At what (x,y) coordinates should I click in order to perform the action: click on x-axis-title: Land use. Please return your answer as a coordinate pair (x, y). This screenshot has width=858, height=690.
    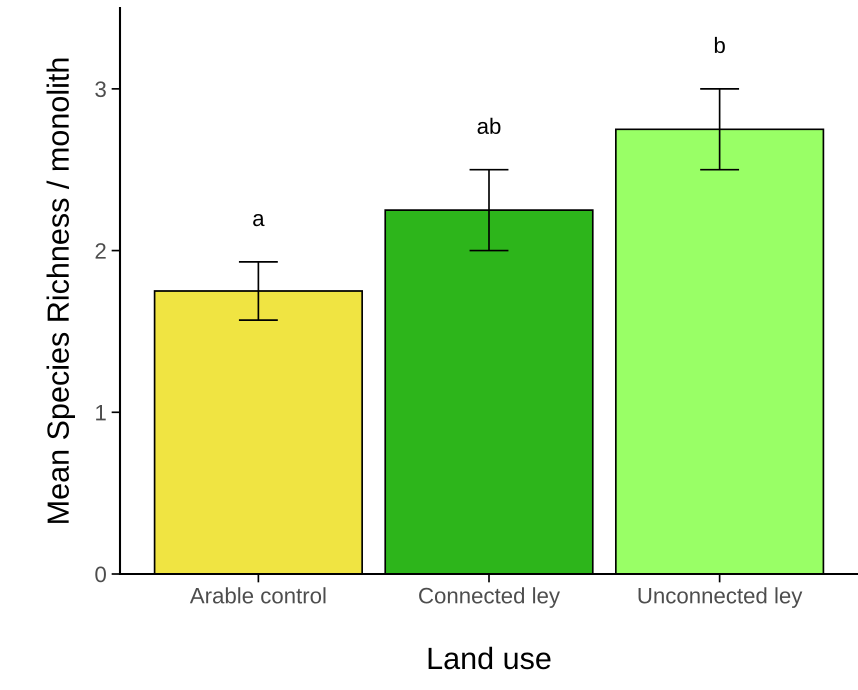
    Looking at the image, I should click on (489, 658).